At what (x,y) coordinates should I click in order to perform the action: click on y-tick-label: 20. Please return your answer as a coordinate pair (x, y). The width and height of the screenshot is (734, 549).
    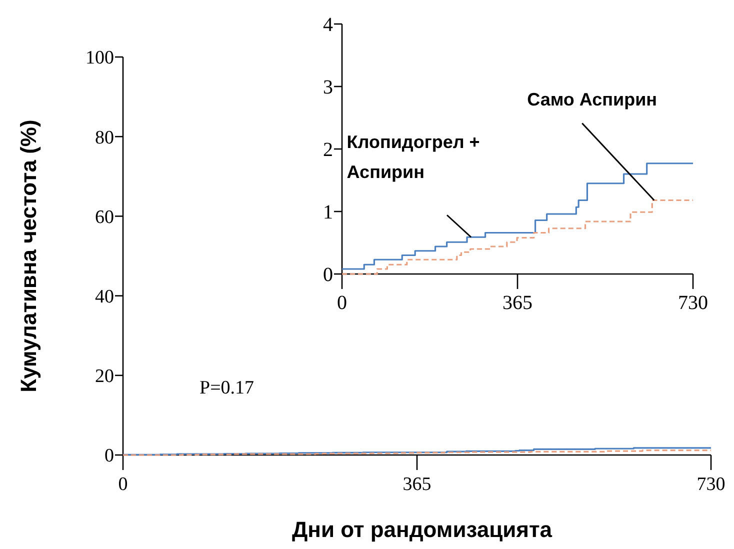
    Looking at the image, I should click on (104, 377).